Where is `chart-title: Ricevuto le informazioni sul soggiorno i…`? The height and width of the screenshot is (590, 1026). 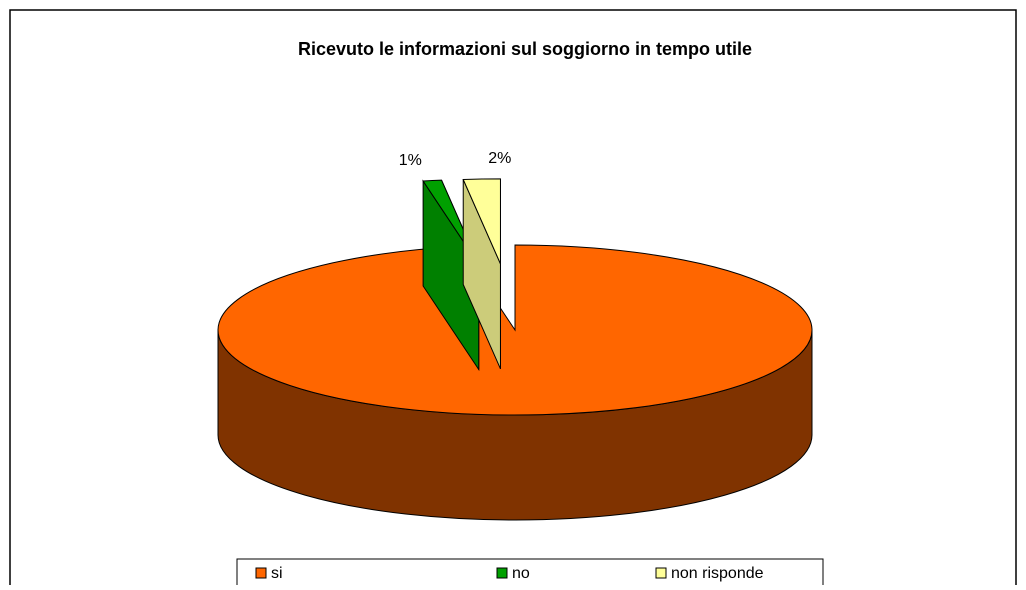 chart-title: Ricevuto le informazioni sul soggiorno i… is located at coordinates (525, 49).